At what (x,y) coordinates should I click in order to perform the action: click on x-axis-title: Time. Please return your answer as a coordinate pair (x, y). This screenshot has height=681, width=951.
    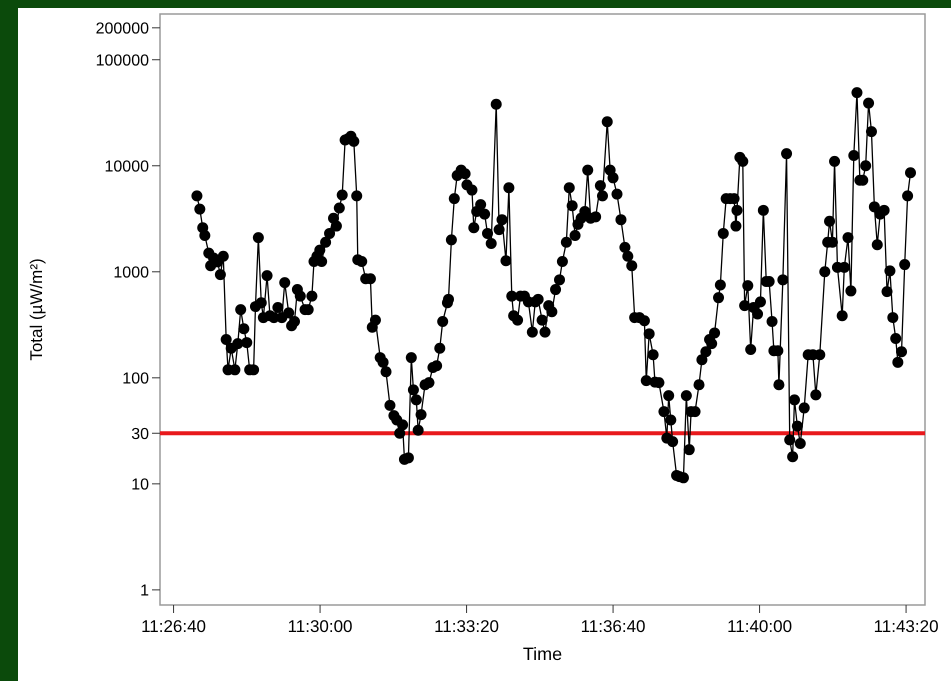
    Looking at the image, I should click on (542, 654).